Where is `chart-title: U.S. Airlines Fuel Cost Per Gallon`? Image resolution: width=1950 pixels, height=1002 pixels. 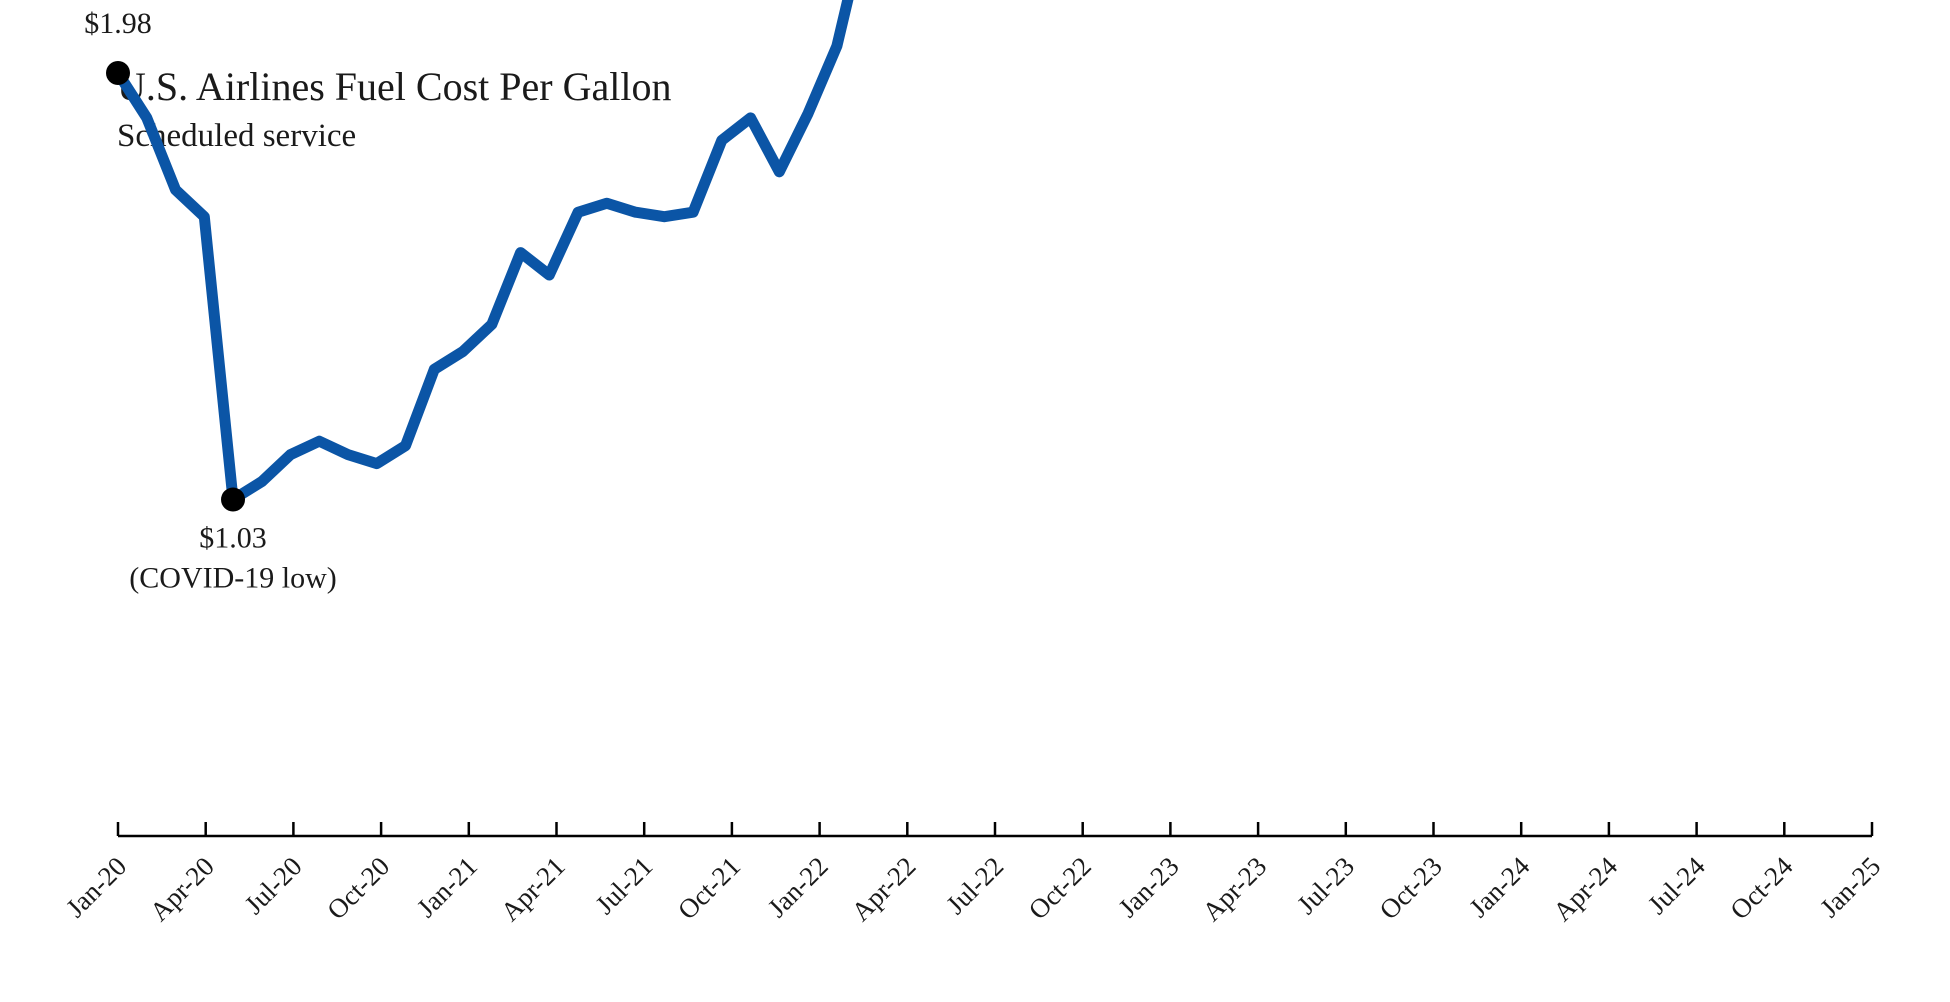 chart-title: U.S. Airlines Fuel Cost Per Gallon is located at coordinates (394, 86).